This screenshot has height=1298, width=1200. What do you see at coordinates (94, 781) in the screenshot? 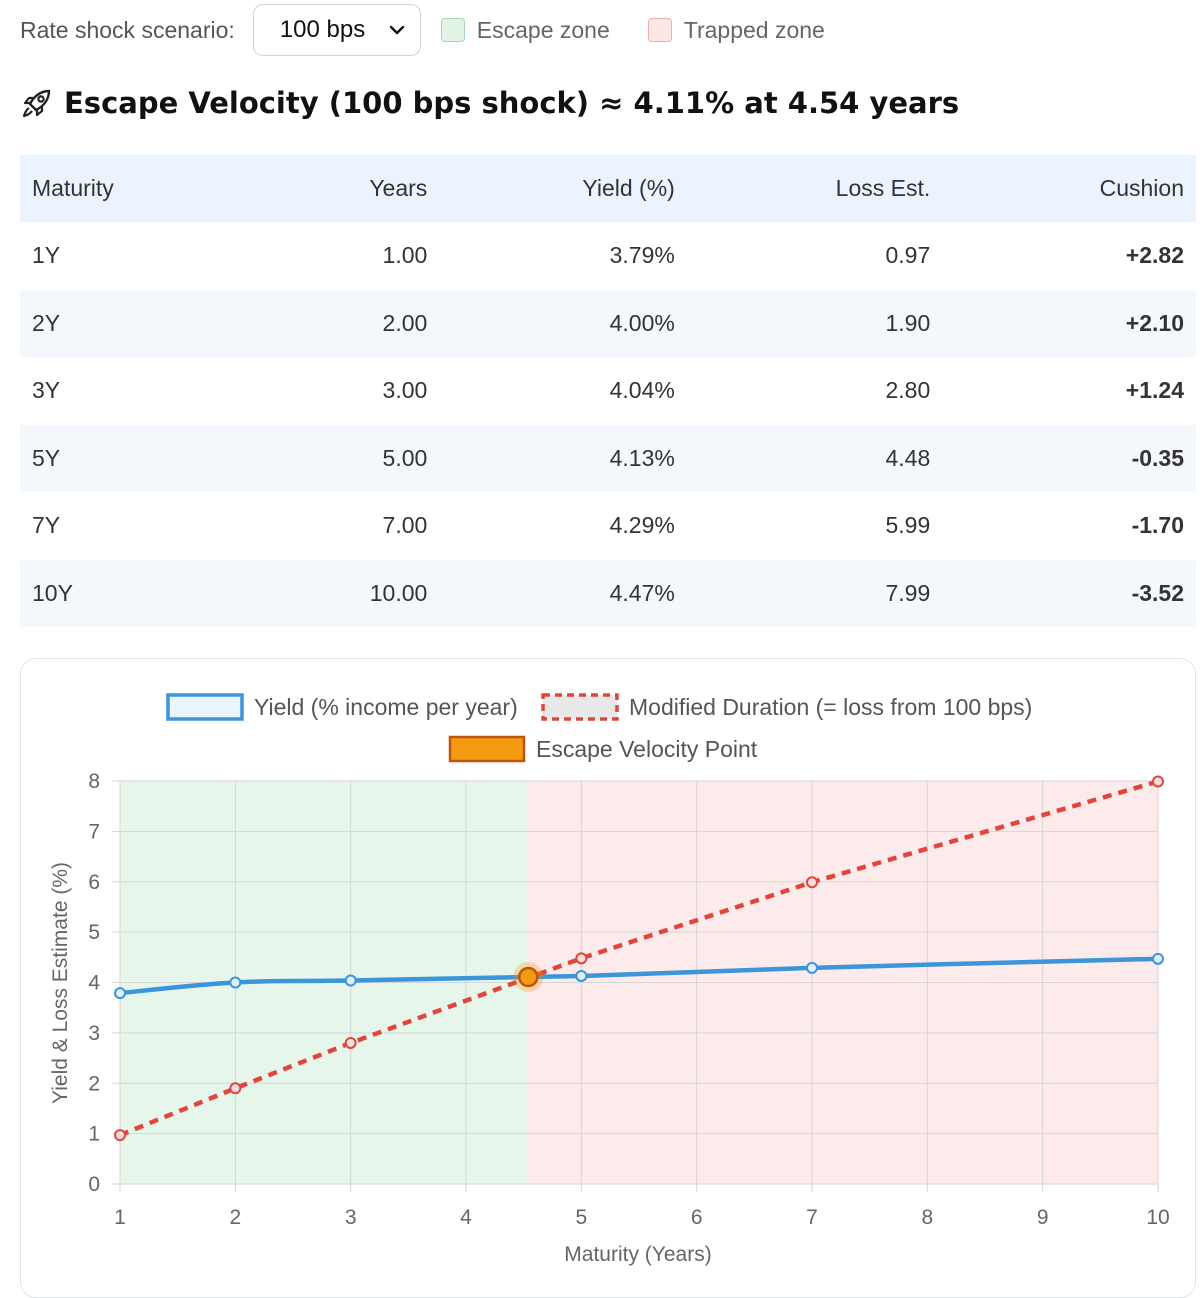
I see `y-tick-label: 8` at bounding box center [94, 781].